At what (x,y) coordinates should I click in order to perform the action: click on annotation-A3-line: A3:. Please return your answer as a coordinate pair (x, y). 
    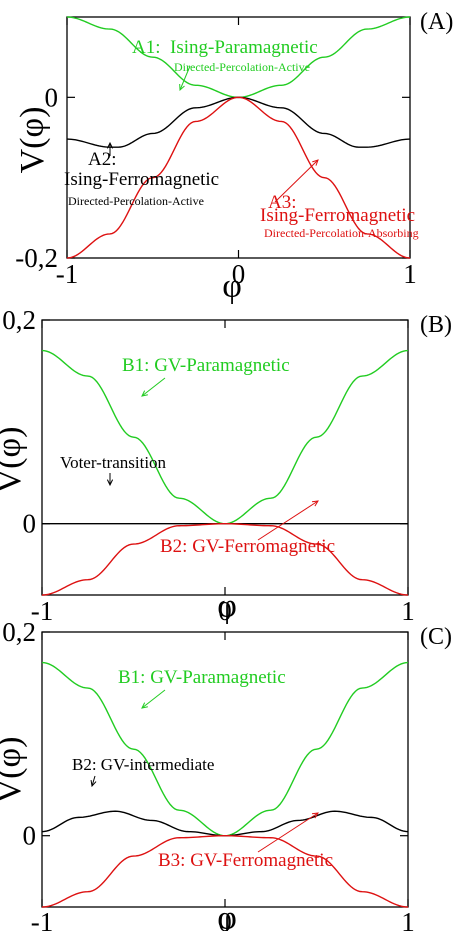
    Looking at the image, I should click on (282, 202).